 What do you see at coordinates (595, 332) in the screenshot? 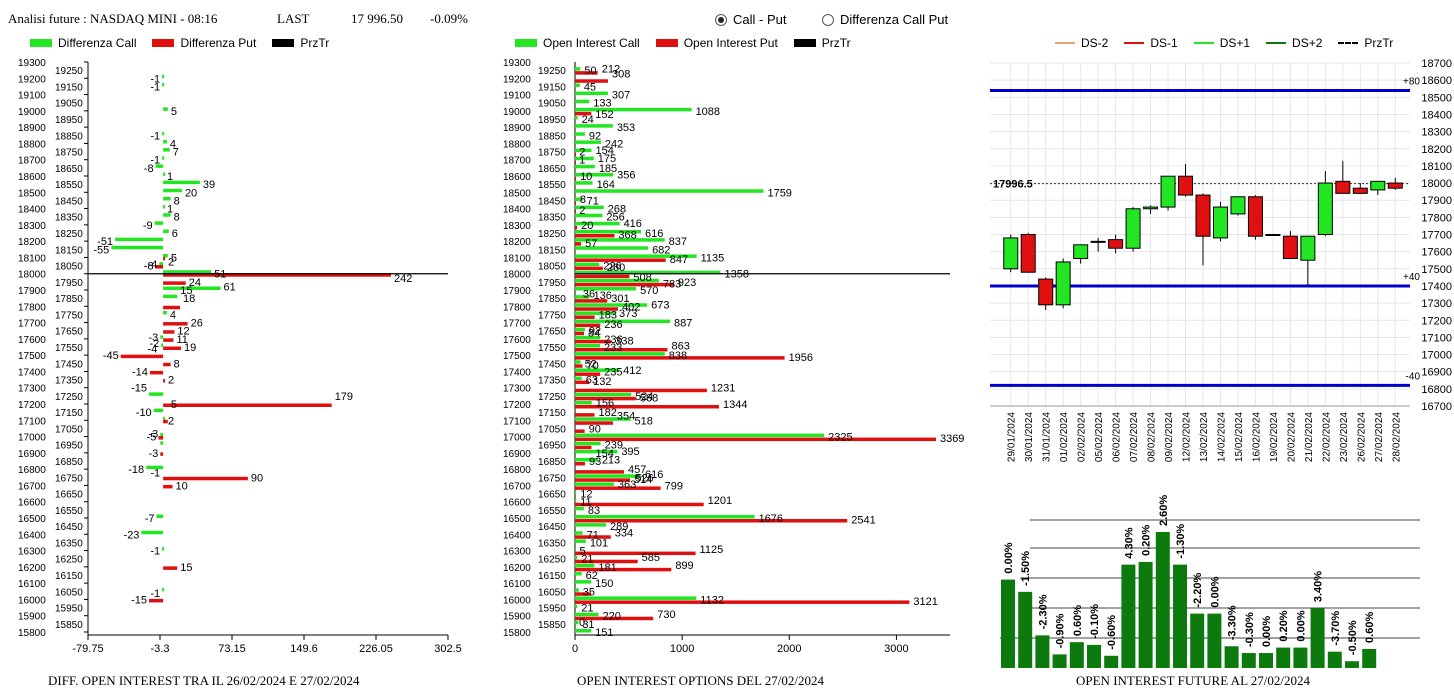
I see `mid-data-label: 92` at bounding box center [595, 332].